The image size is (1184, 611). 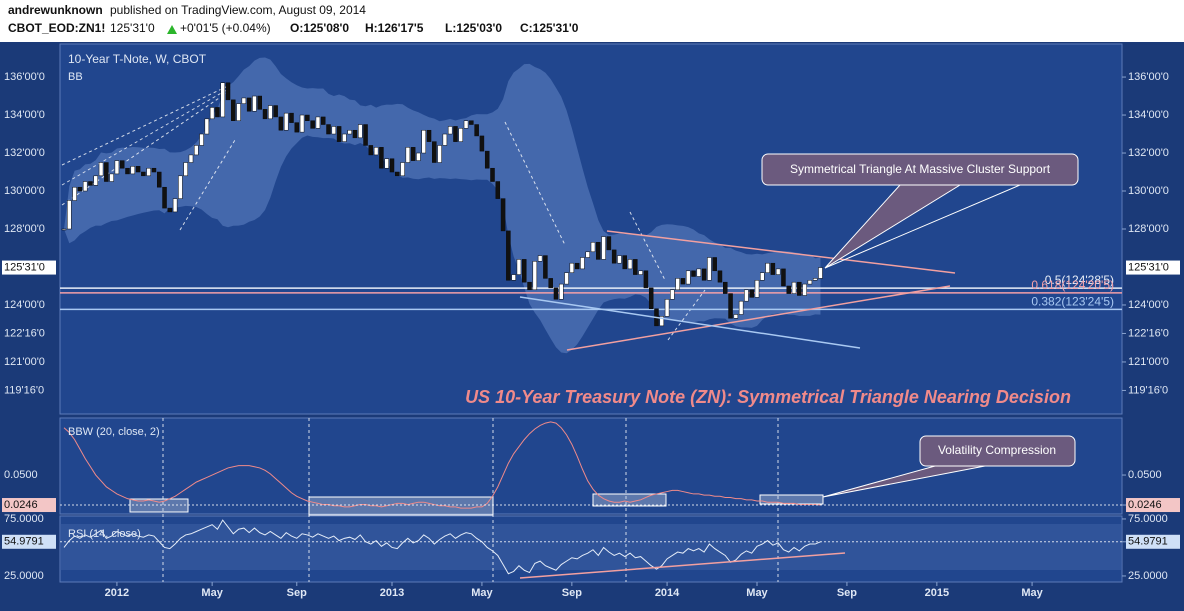 What do you see at coordinates (1148, 77) in the screenshot?
I see `y-tick-label: 136'00'0` at bounding box center [1148, 77].